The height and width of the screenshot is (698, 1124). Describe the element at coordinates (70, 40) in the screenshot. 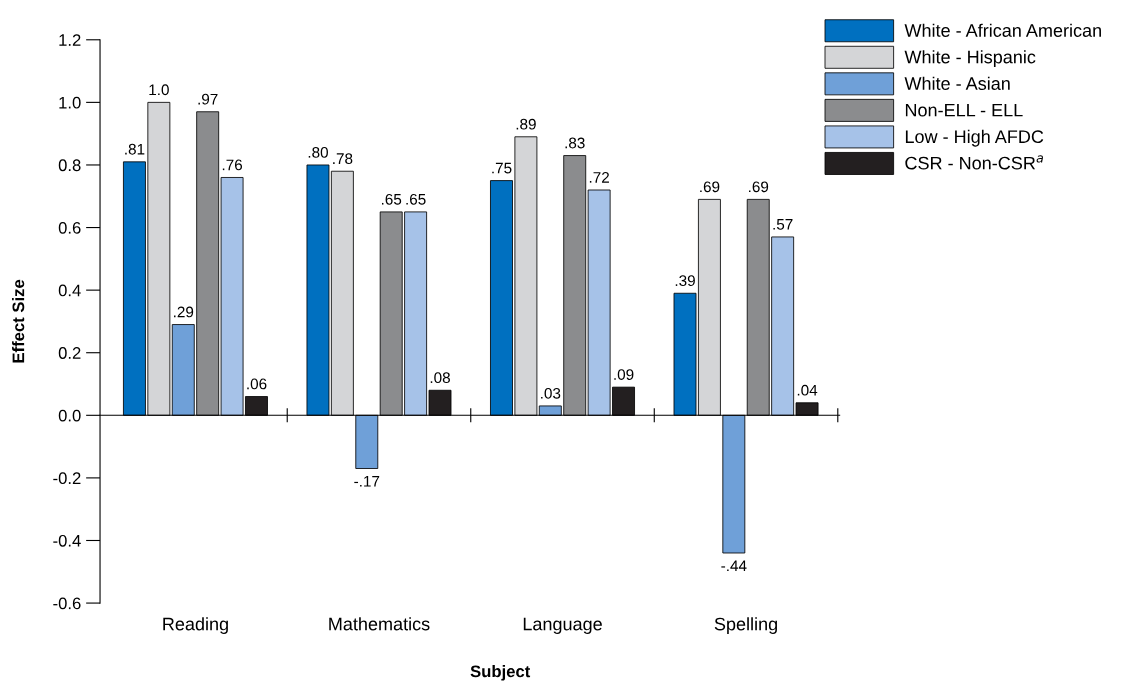

I see `y-tick-label: 1.2` at that location.